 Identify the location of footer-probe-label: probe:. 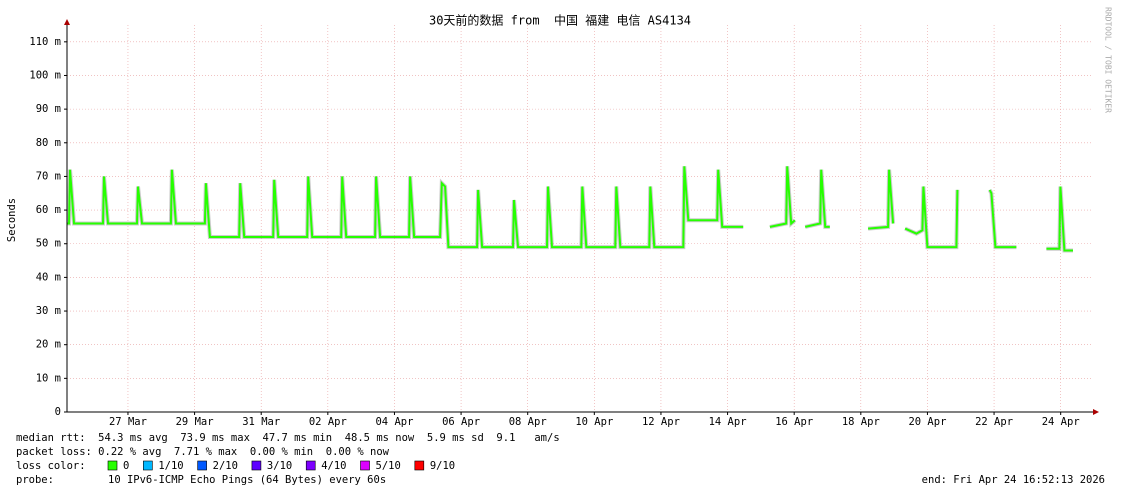
(35, 480).